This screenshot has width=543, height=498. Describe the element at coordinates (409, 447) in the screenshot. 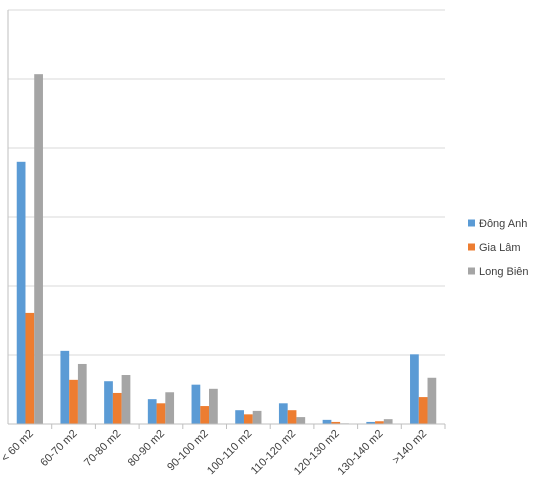

I see `x-tick-label: >140 m2` at that location.